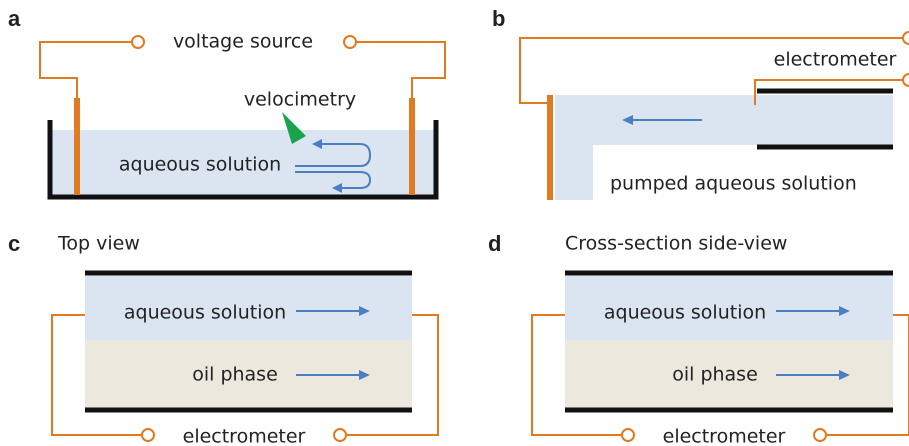  What do you see at coordinates (300, 100) in the screenshot?
I see `label: velocimetry` at bounding box center [300, 100].